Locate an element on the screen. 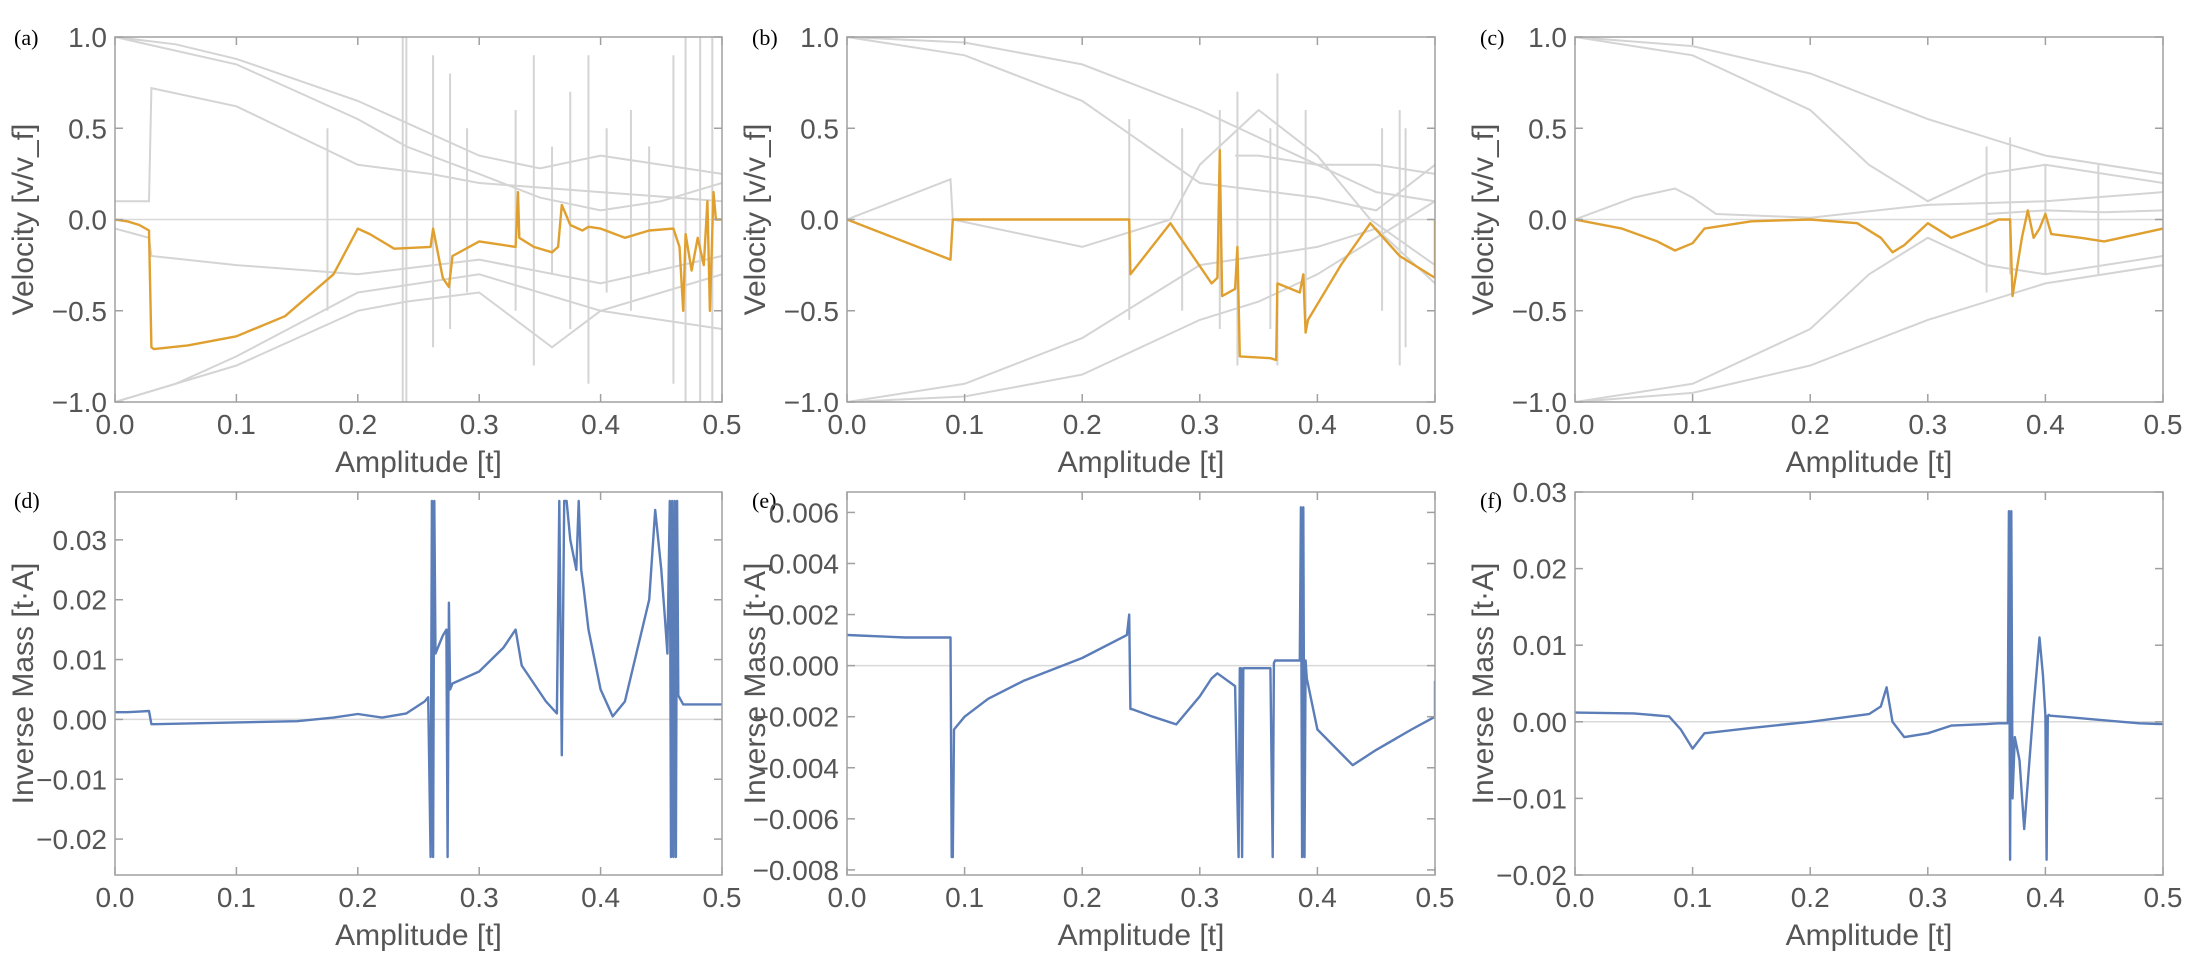 Image resolution: width=2190 pixels, height=964 pixels. panel-label: (c) is located at coordinates (1492, 37).